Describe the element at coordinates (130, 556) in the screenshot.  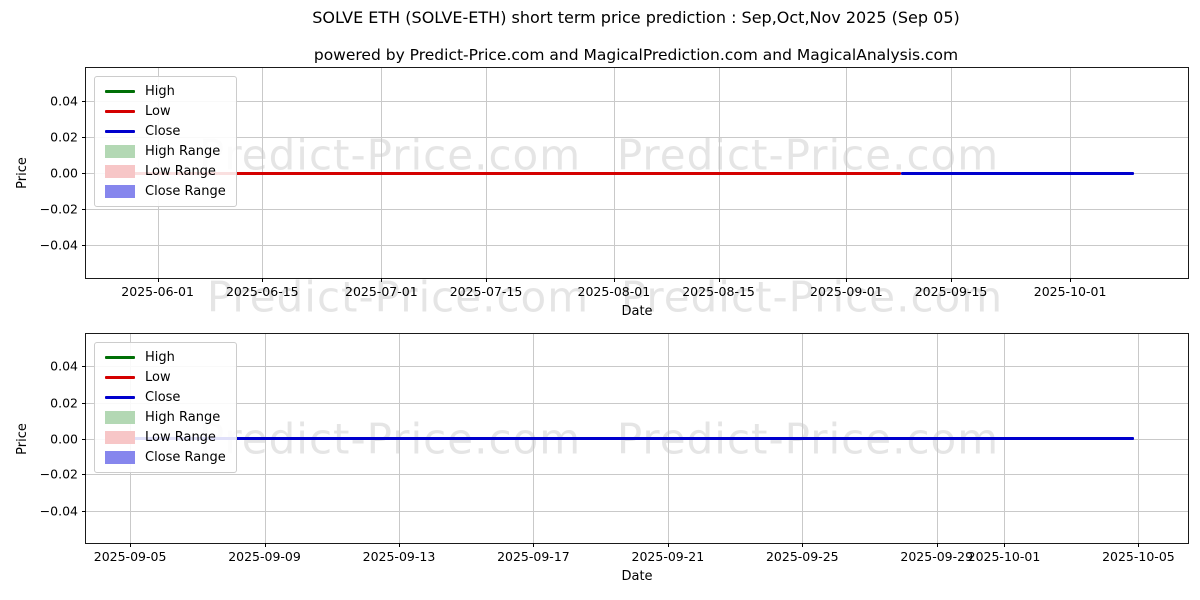
I see `x-tick-label: 2025-09-05` at that location.